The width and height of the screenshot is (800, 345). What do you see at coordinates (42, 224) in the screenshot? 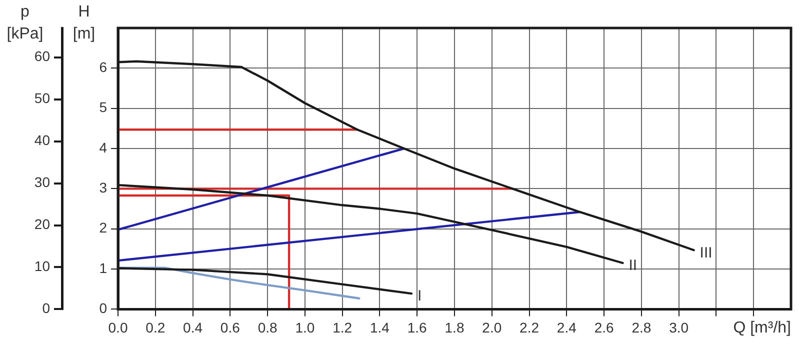
I see `y2-tick-label: 20` at bounding box center [42, 224].